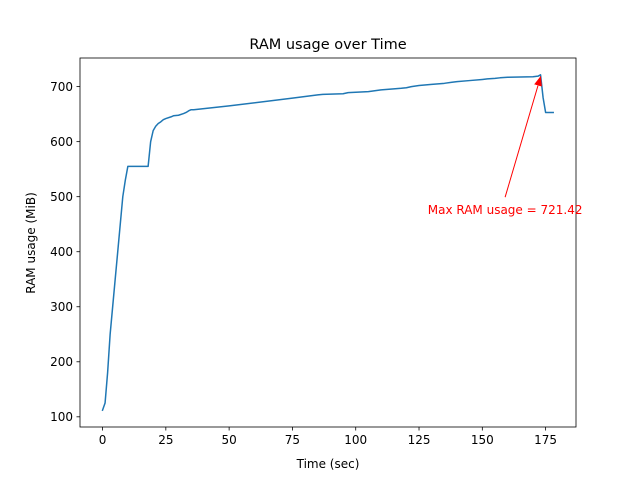  I want to click on y-tick-label: 200, so click(61, 362).